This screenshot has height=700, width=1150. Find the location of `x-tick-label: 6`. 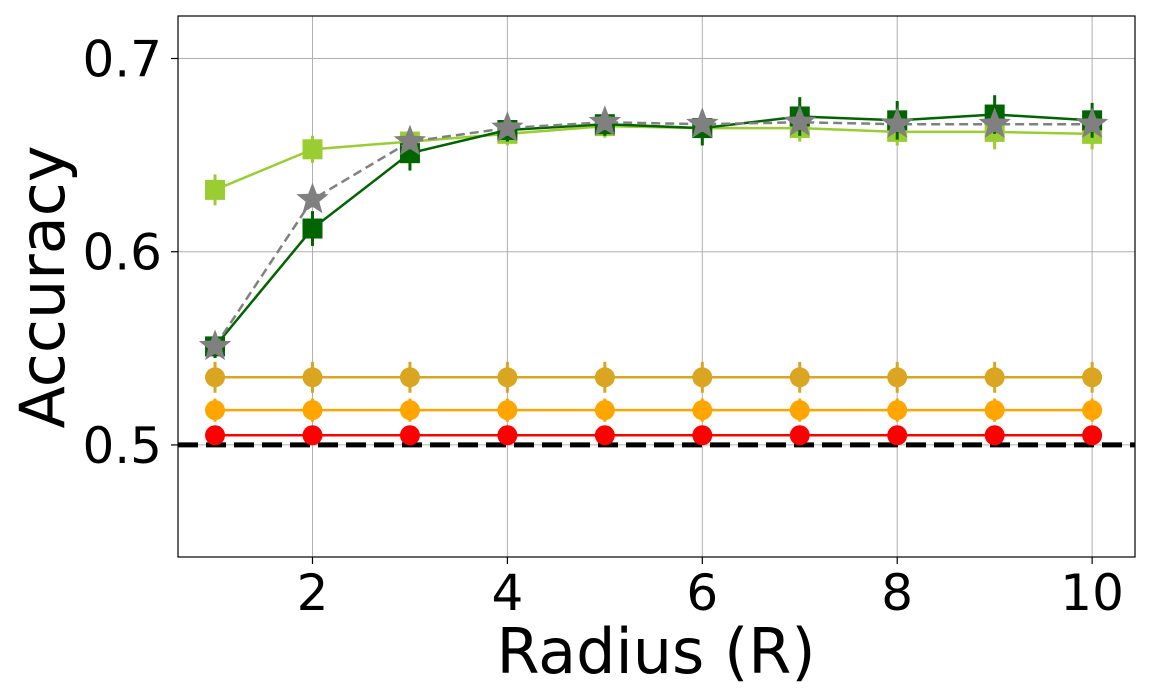

x-tick-label: 6 is located at coordinates (702, 593).